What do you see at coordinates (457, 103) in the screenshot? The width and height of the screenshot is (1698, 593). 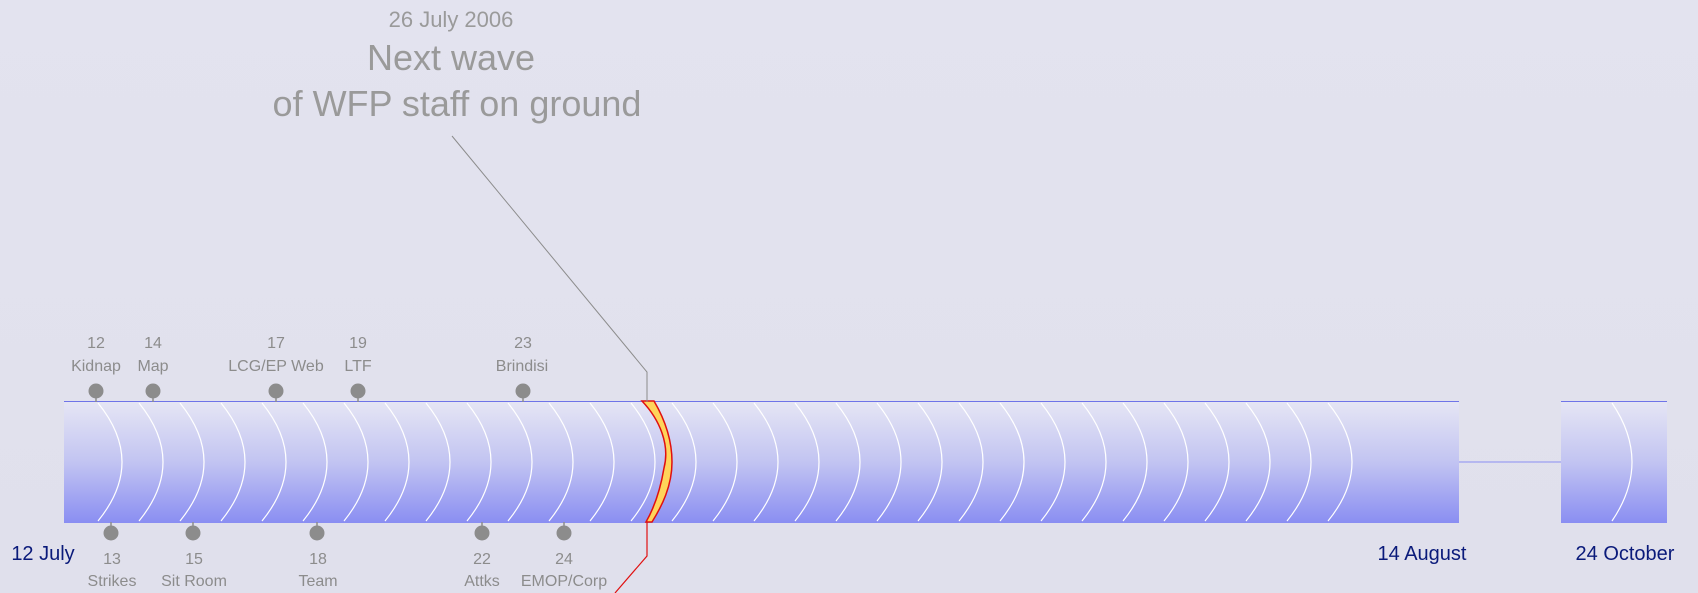 I see `headline-title-line2: of WFP staff on ground` at bounding box center [457, 103].